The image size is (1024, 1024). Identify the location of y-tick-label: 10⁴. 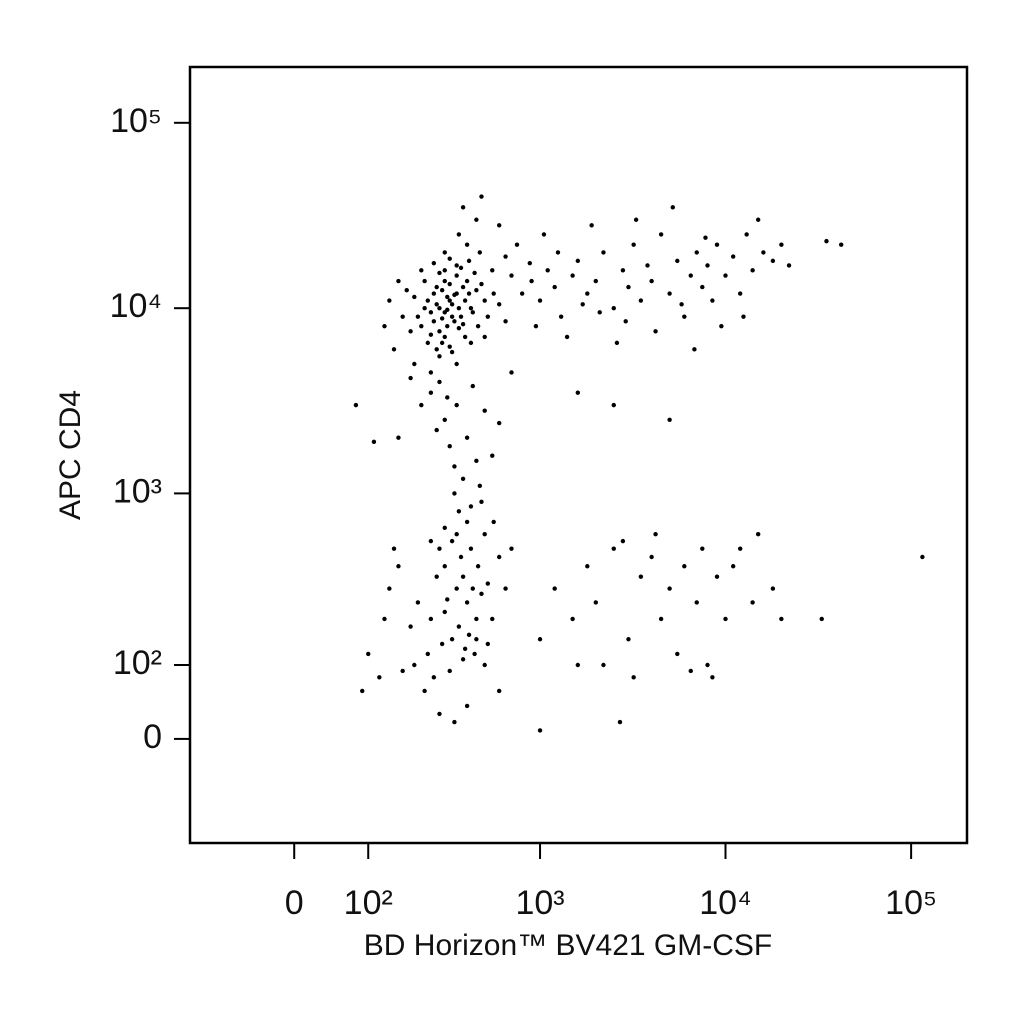
(136, 306).